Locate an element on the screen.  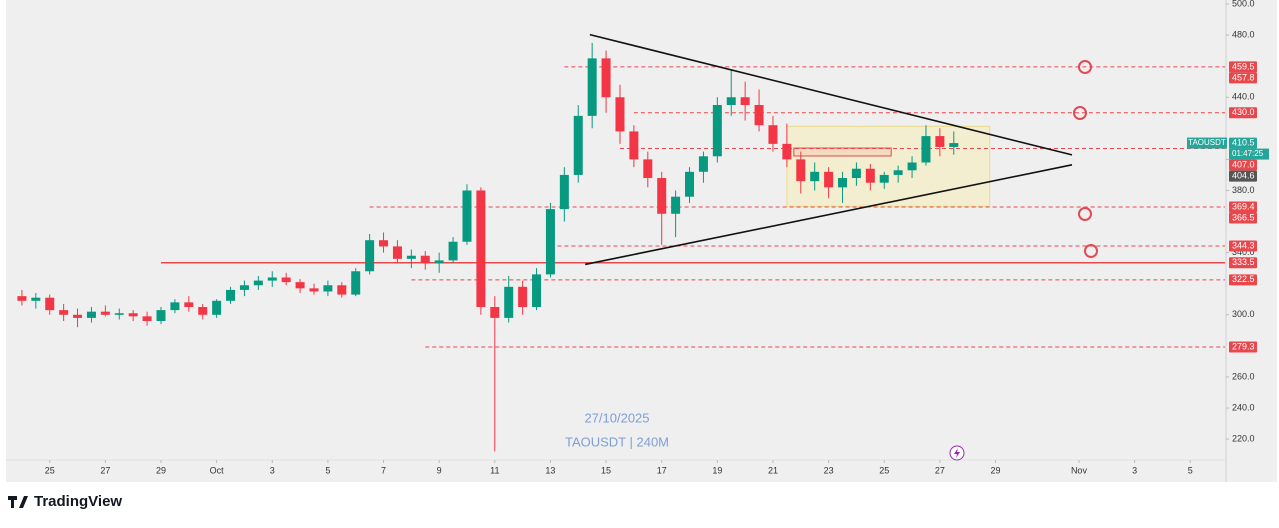
x-tick-label: Nov is located at coordinates (1079, 470).